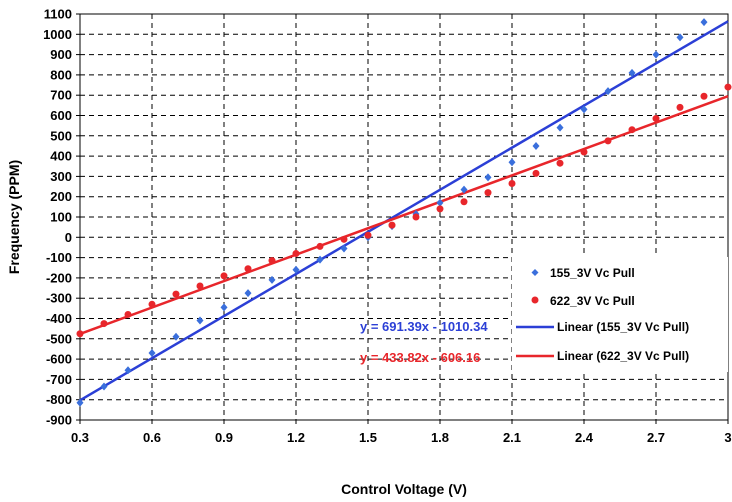 The image size is (732, 502). Describe the element at coordinates (368, 437) in the screenshot. I see `x-tick-label: 1.5` at that location.